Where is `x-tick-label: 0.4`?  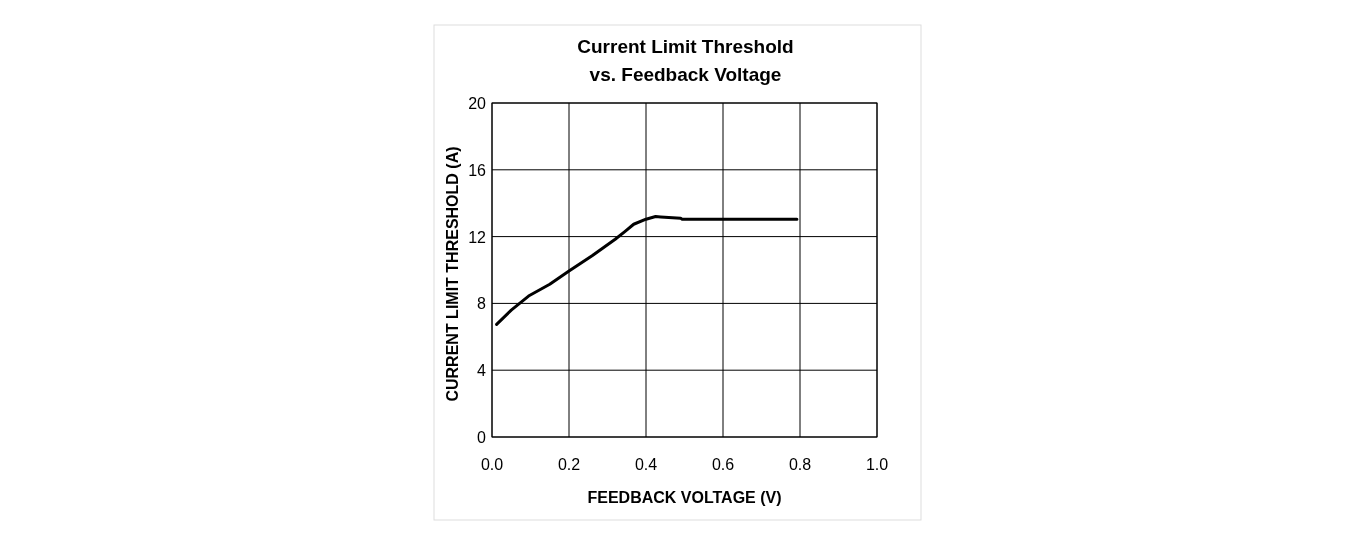 x-tick-label: 0.4 is located at coordinates (646, 464).